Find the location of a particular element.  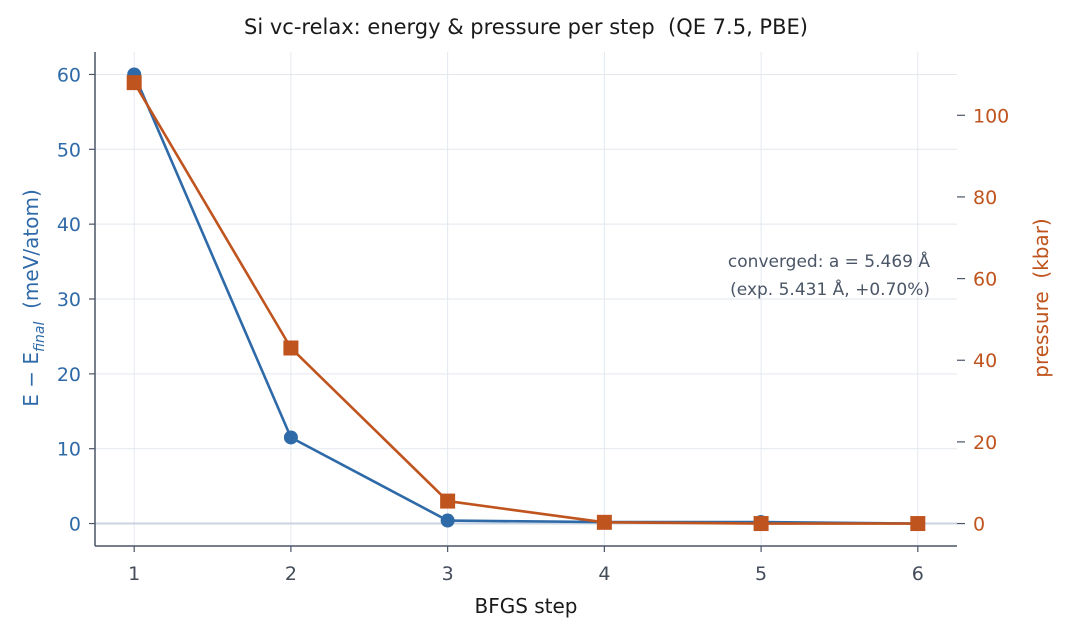

y-left-tick-label-2: 10 is located at coordinates (69, 450).